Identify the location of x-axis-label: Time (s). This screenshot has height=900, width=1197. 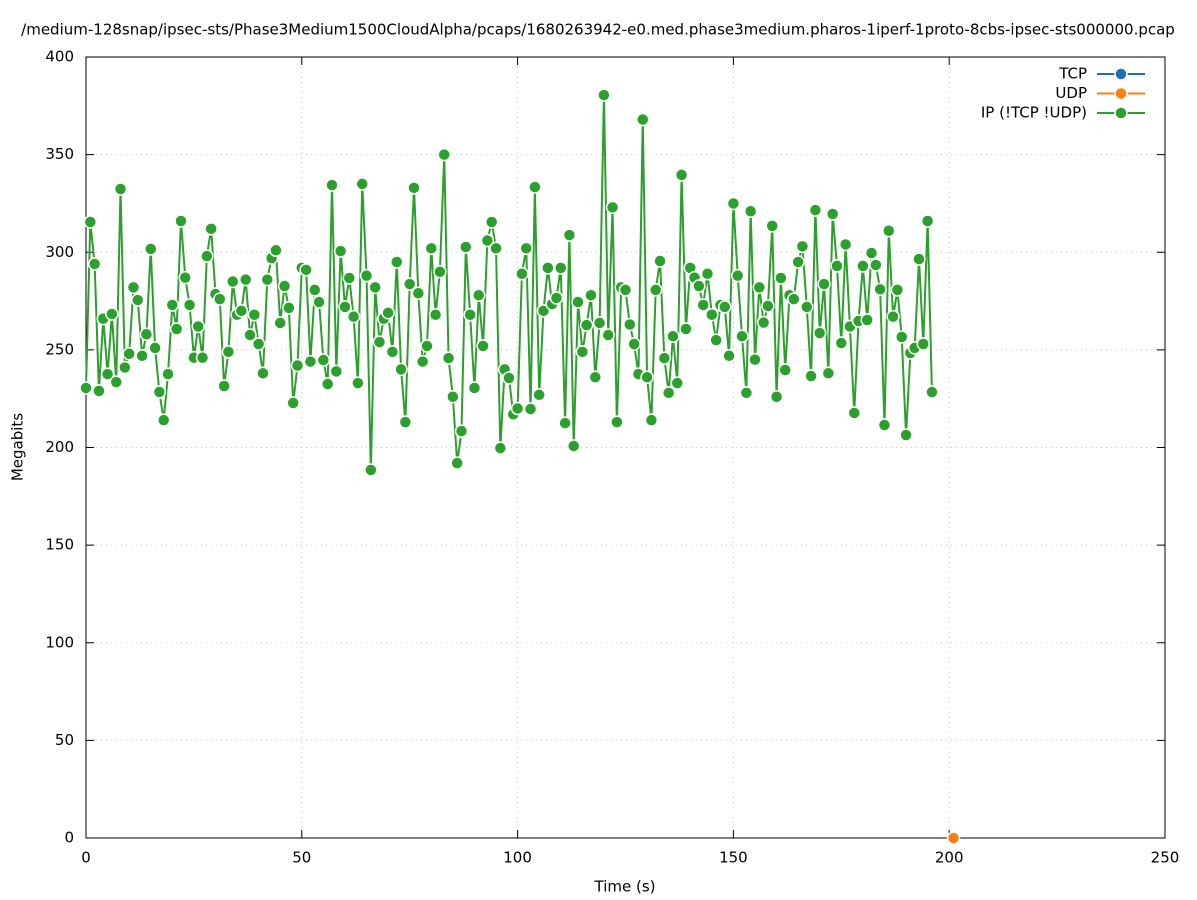
(625, 887).